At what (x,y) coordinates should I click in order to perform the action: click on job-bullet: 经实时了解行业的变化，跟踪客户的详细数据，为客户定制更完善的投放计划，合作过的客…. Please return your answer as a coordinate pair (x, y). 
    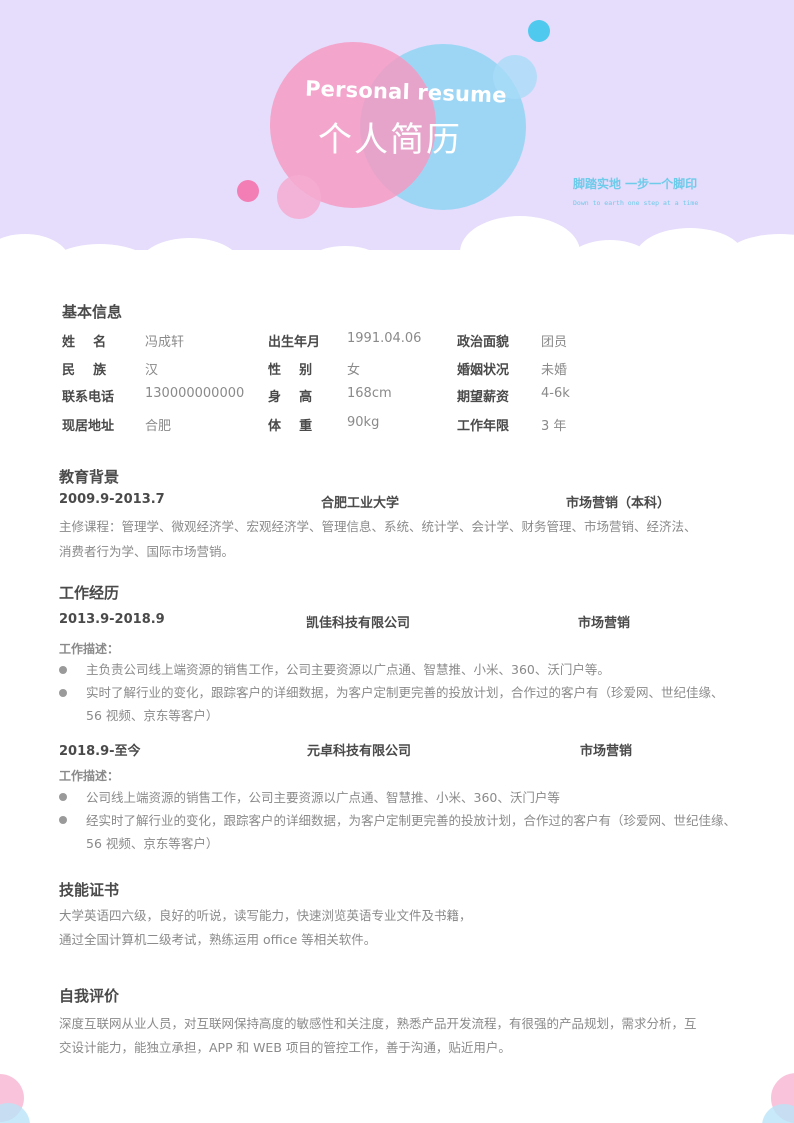
    Looking at the image, I should click on (411, 832).